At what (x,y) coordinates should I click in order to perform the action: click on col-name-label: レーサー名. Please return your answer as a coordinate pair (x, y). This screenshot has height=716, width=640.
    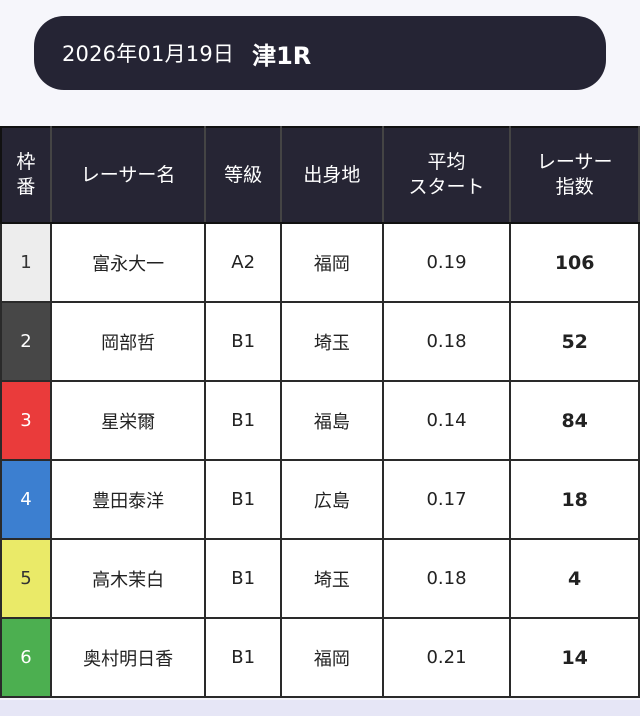
    Looking at the image, I should click on (128, 174).